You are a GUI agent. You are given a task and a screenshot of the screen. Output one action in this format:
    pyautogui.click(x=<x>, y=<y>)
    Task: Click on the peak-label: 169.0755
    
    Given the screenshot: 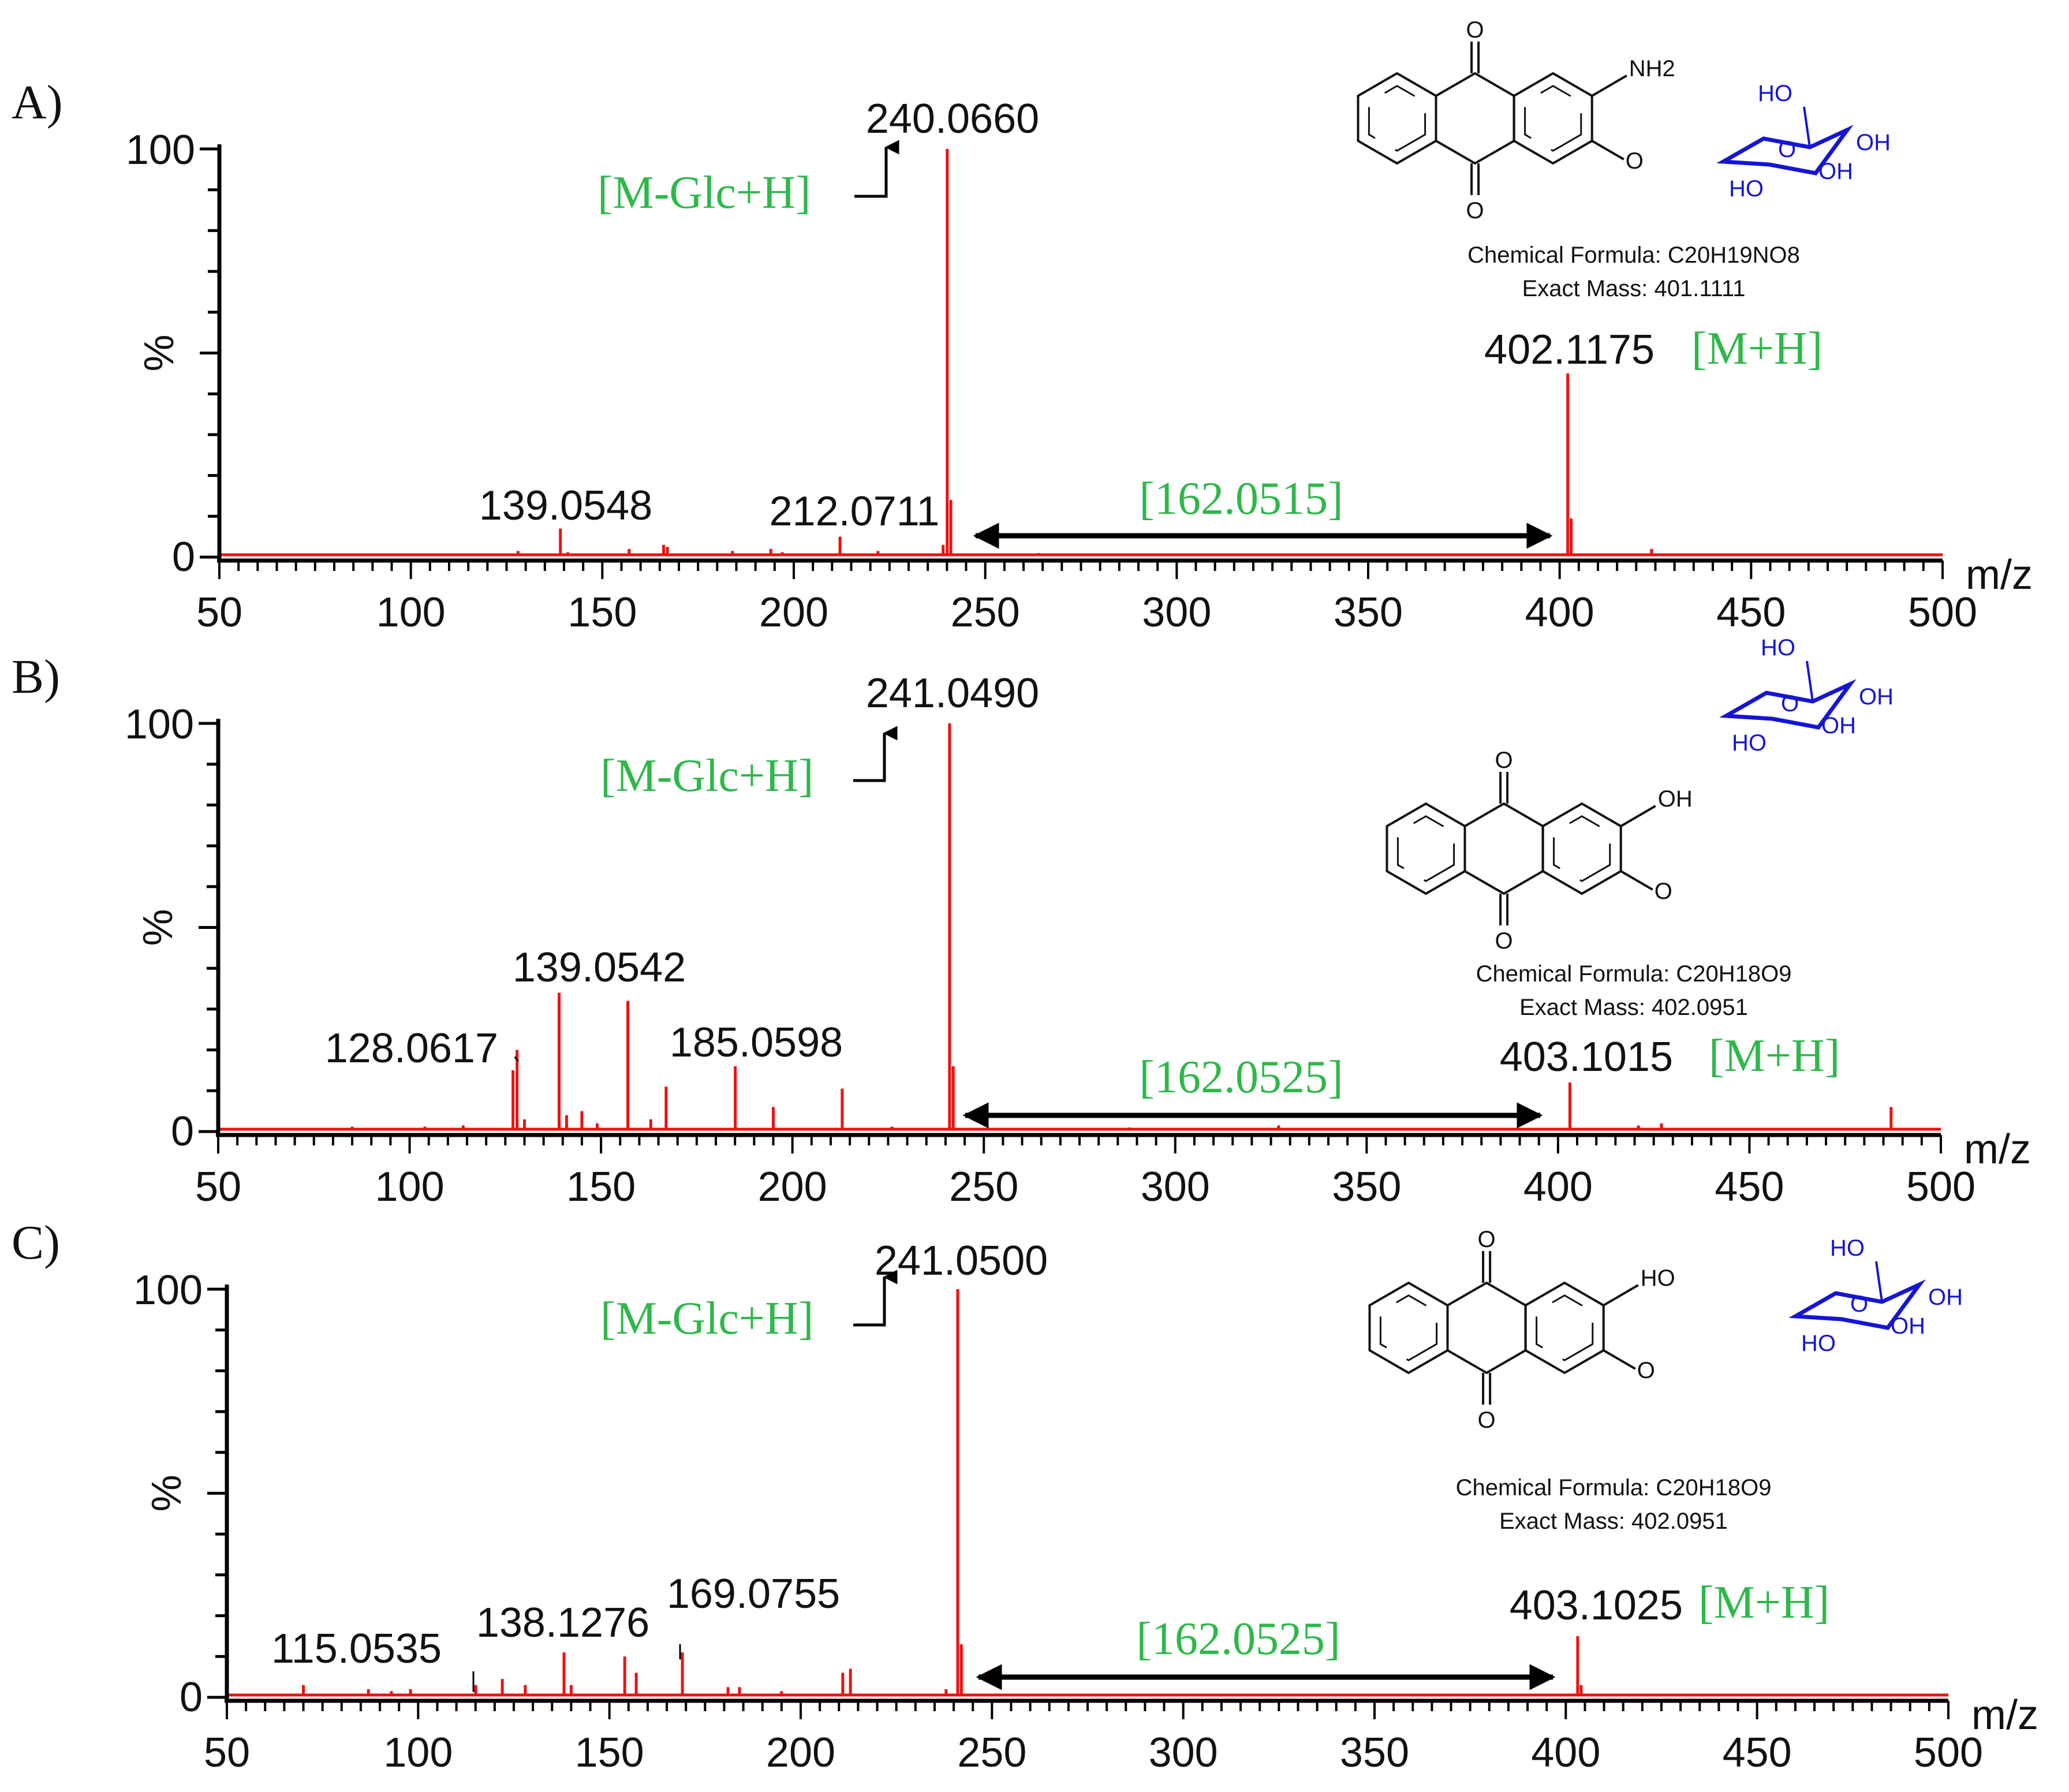 What is the action you would take?
    pyautogui.click(x=753, y=1594)
    